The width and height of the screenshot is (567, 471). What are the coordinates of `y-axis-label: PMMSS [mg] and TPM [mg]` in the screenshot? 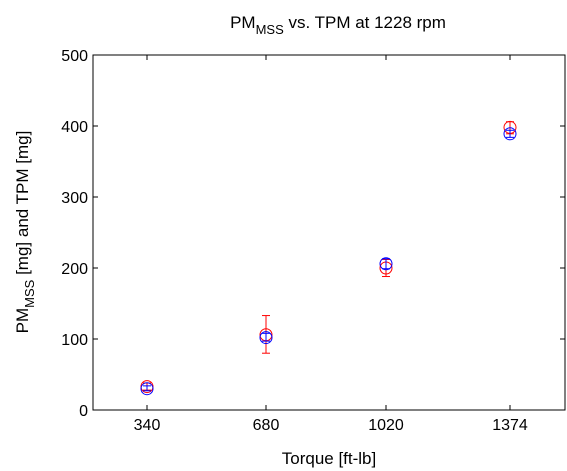 It's located at (25, 232).